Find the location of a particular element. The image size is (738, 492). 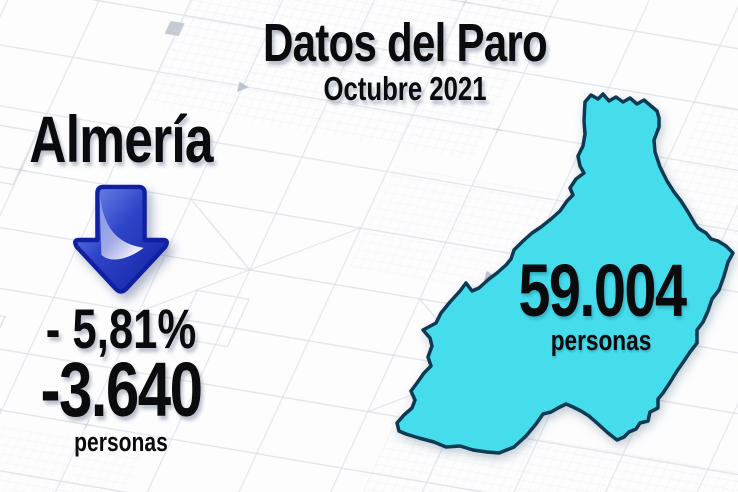

down-arrow-icon is located at coordinates (121, 239).